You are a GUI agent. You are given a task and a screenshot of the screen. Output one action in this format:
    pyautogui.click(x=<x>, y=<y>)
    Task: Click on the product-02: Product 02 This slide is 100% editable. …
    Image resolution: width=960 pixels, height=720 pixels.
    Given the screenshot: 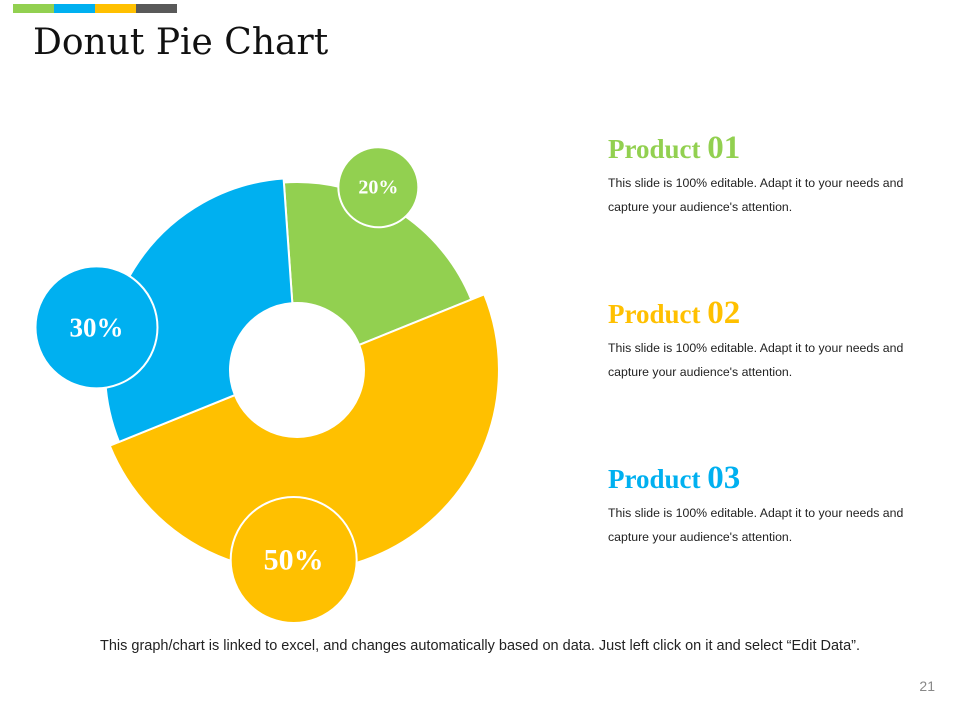 What is the action you would take?
    pyautogui.click(x=768, y=340)
    